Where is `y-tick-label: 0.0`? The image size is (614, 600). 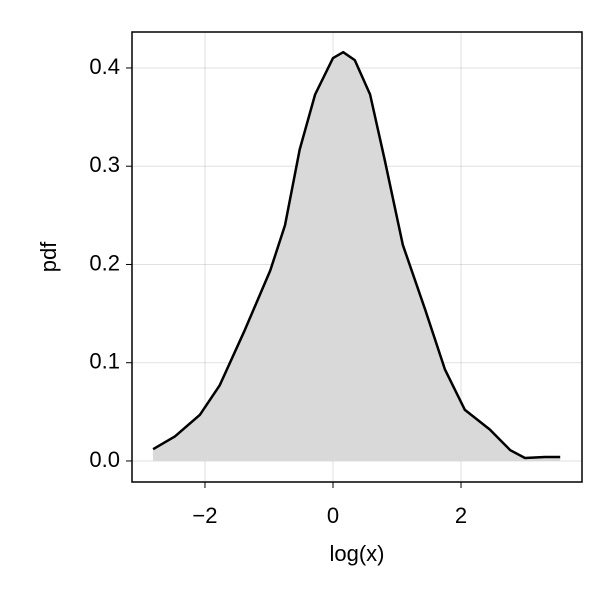 y-tick-label: 0.0 is located at coordinates (104, 459).